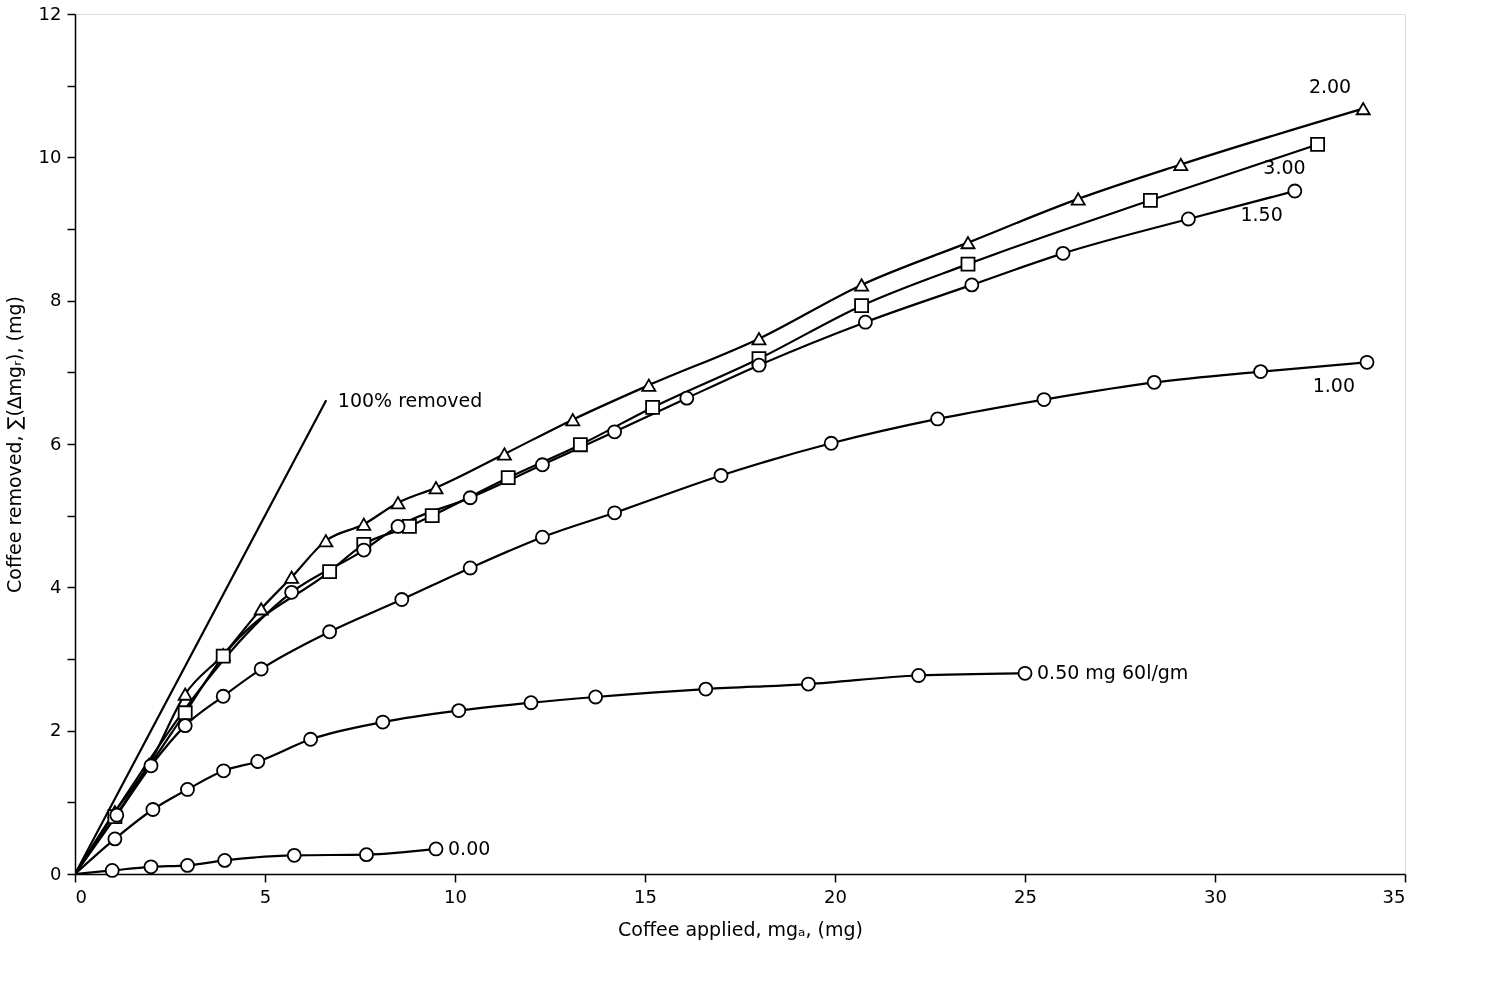  I want to click on series-label: 1.50, so click(1261, 214).